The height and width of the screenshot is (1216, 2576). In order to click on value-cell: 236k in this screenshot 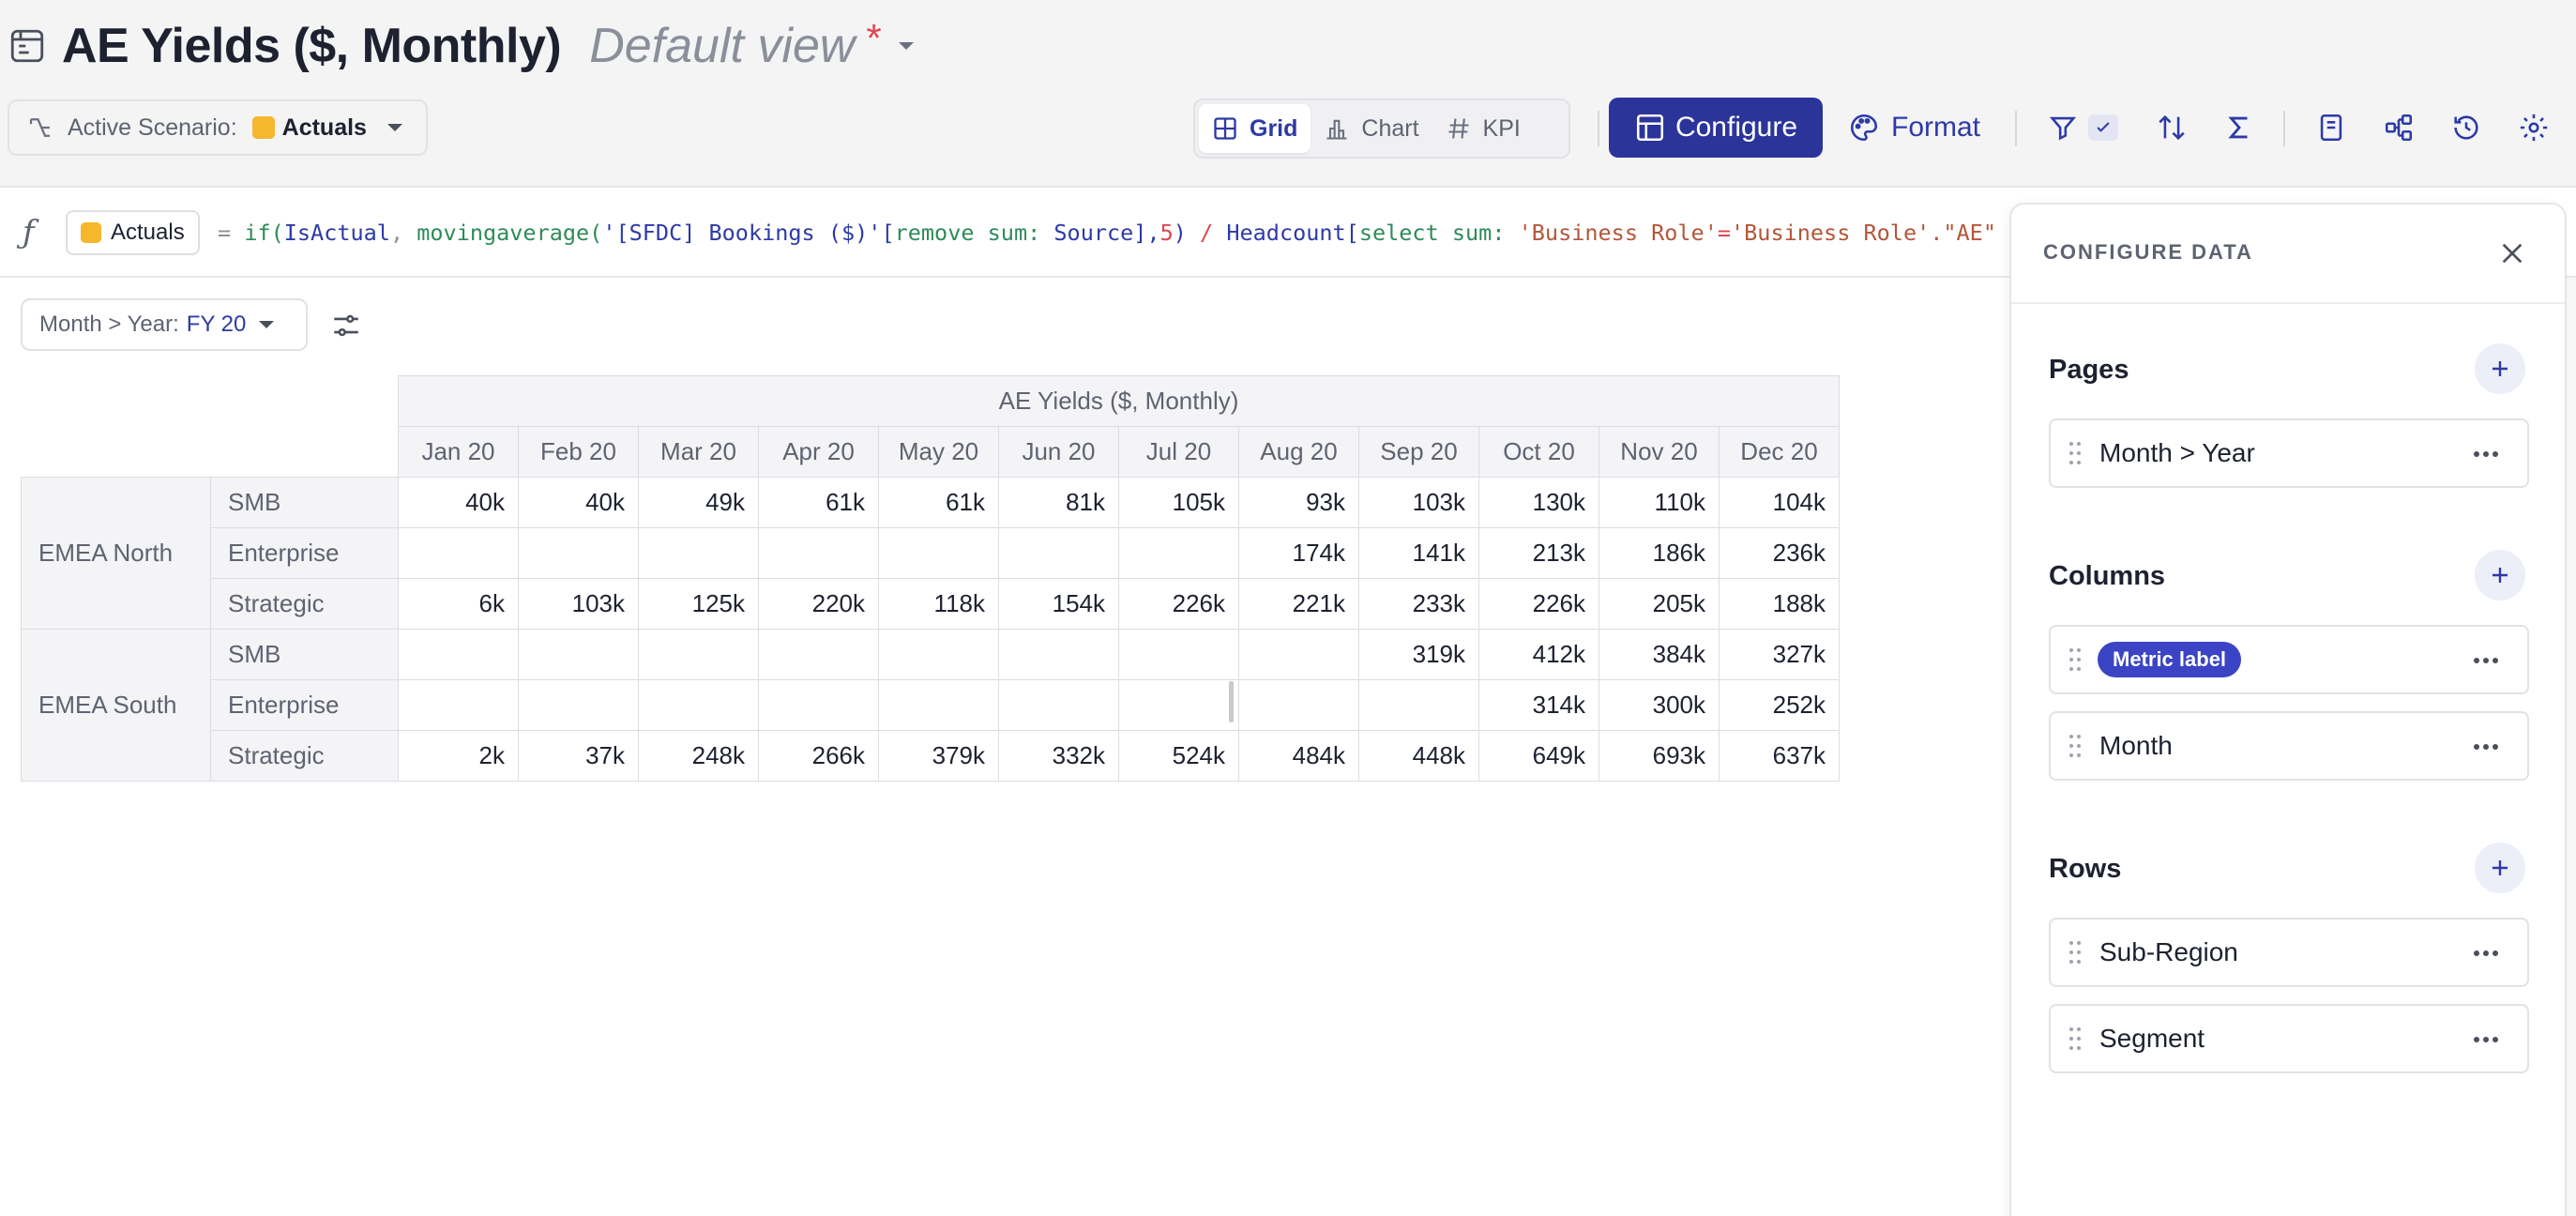, I will do `click(1780, 553)`.